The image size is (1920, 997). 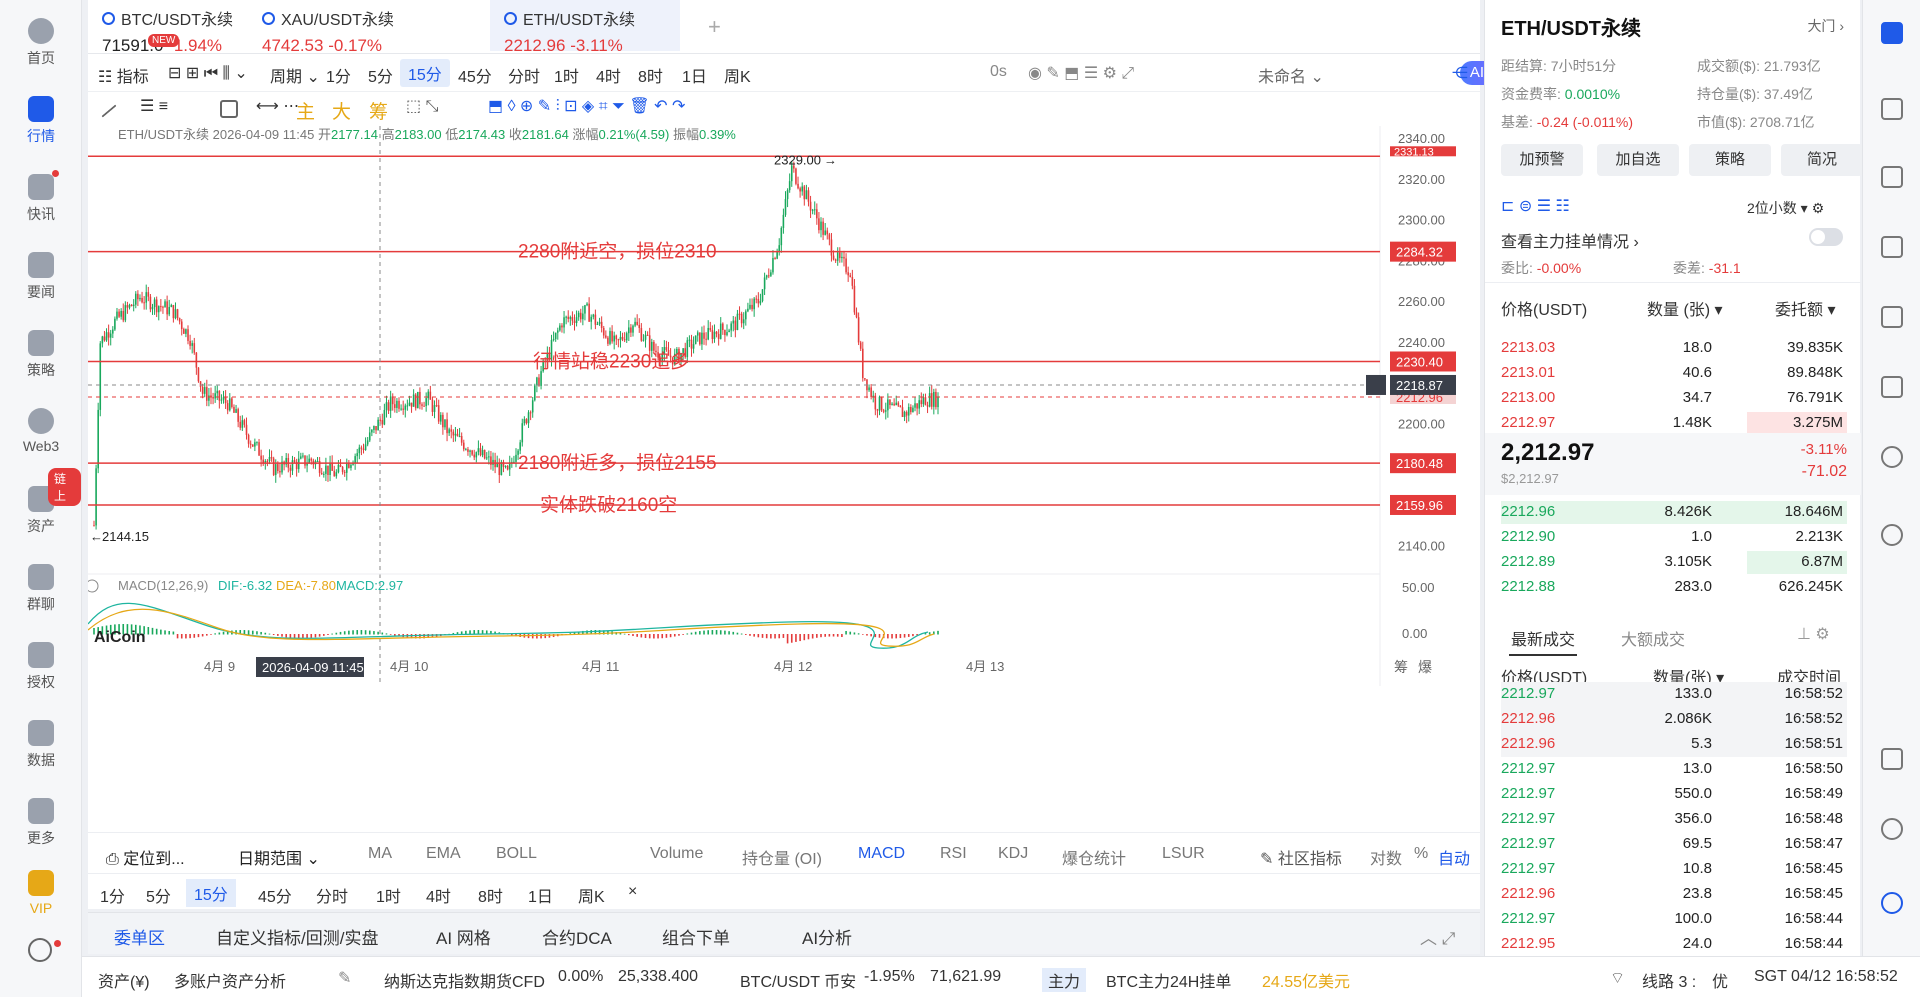 I want to click on edit-icon: ✎, so click(x=345, y=978).